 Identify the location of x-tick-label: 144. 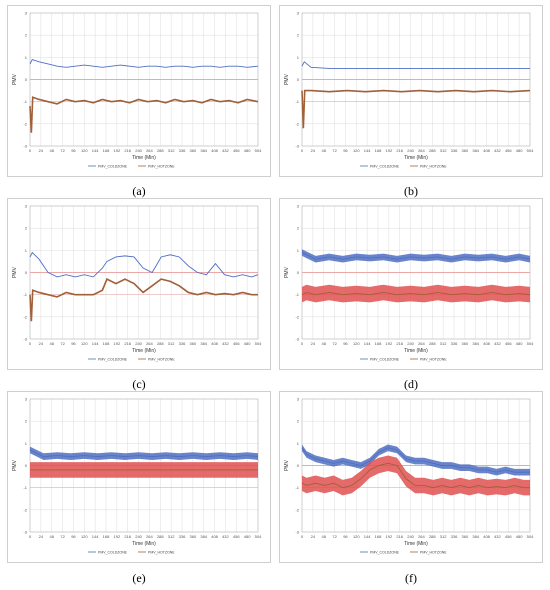
(367, 536).